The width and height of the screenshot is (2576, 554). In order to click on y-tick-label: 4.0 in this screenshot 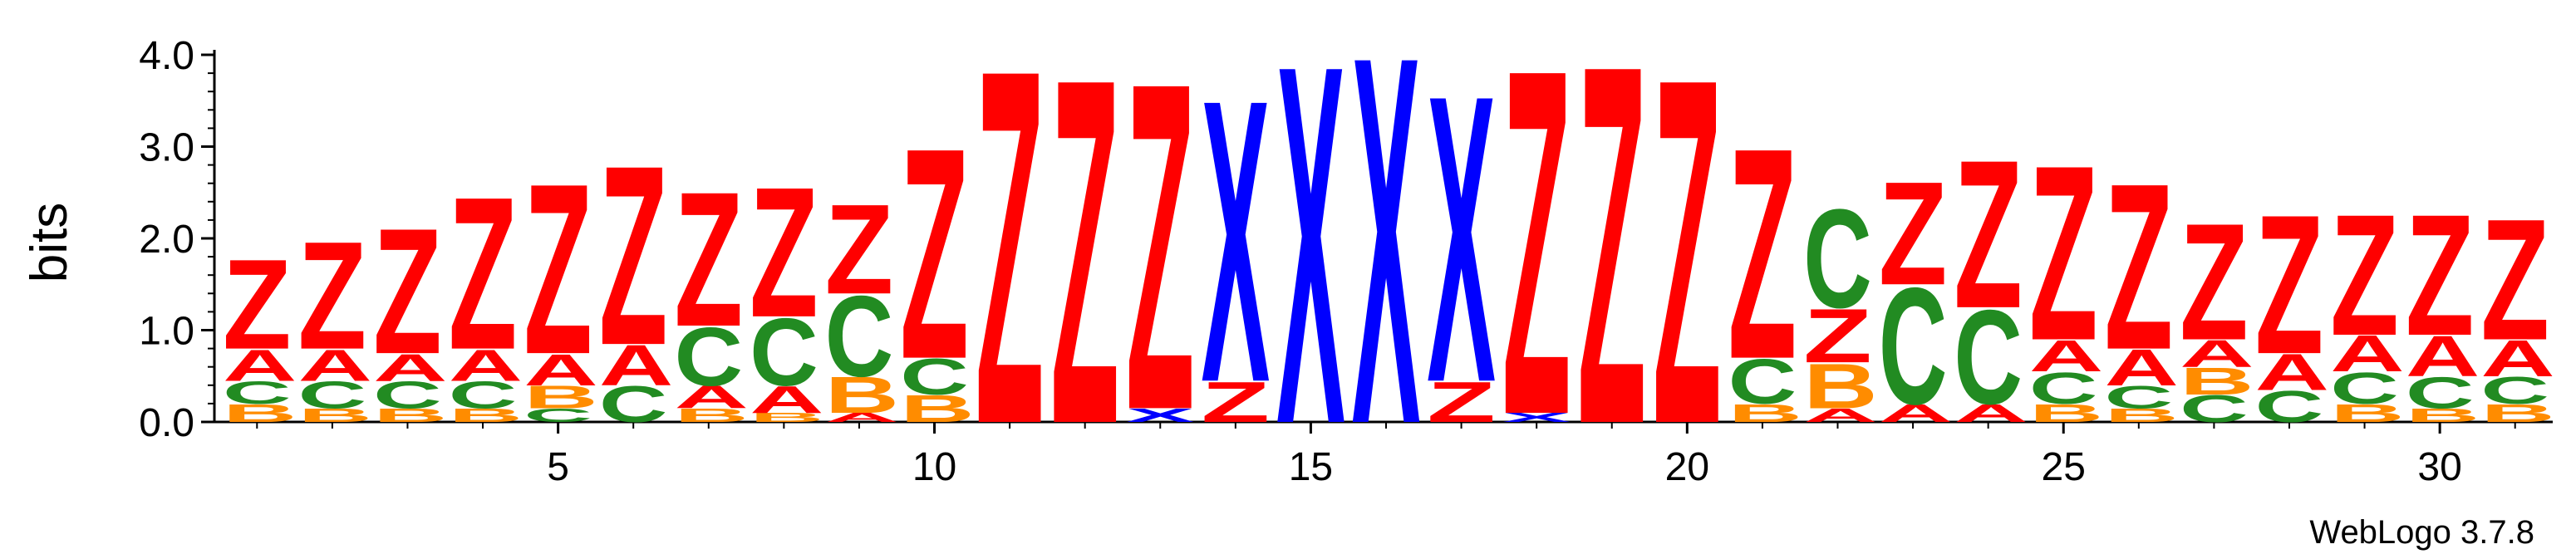, I will do `click(166, 56)`.